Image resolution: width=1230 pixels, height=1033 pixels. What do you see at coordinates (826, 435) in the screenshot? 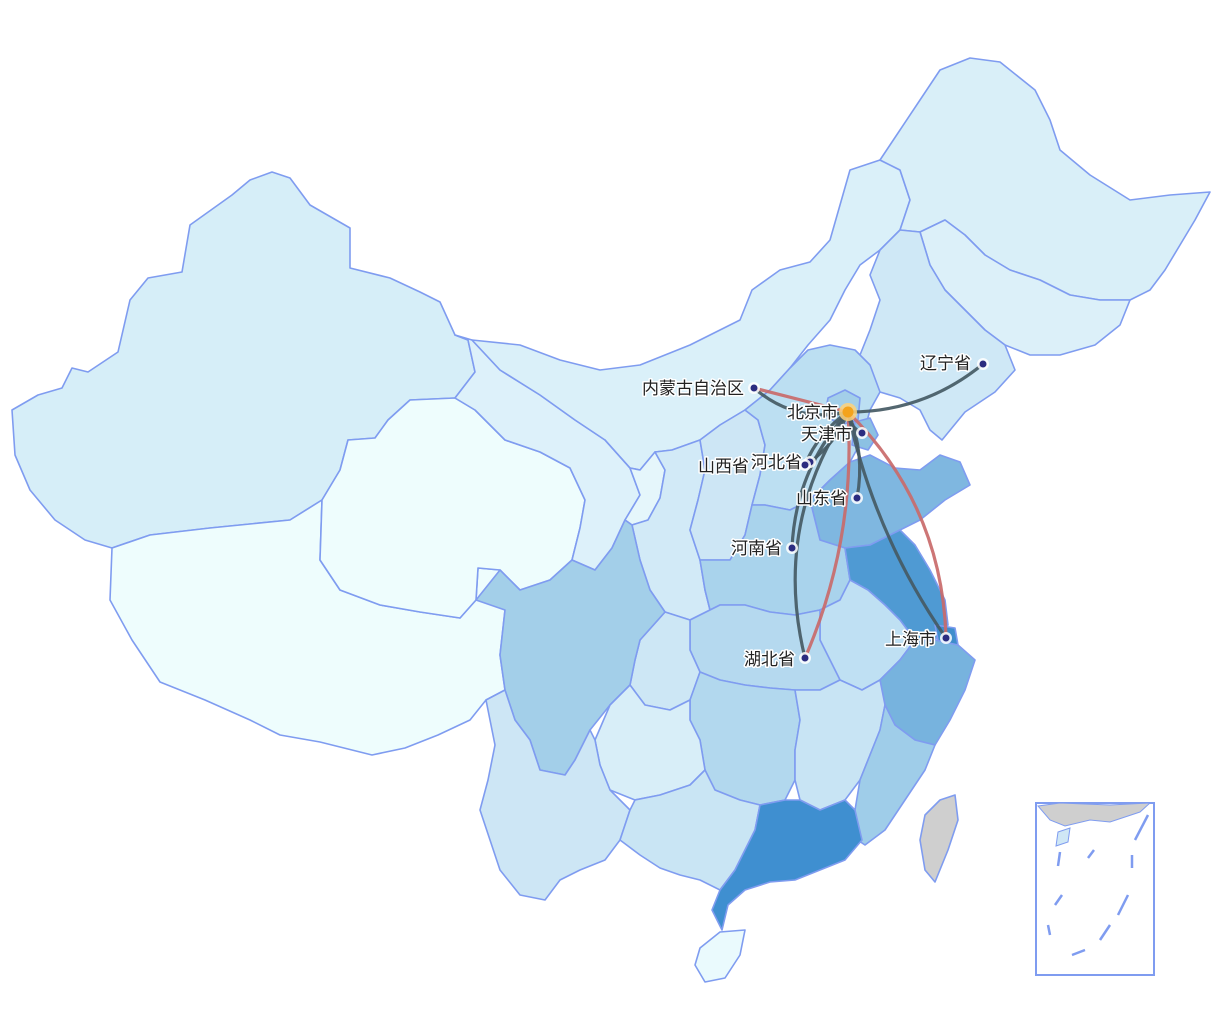
I see `city-label: 天津市` at bounding box center [826, 435].